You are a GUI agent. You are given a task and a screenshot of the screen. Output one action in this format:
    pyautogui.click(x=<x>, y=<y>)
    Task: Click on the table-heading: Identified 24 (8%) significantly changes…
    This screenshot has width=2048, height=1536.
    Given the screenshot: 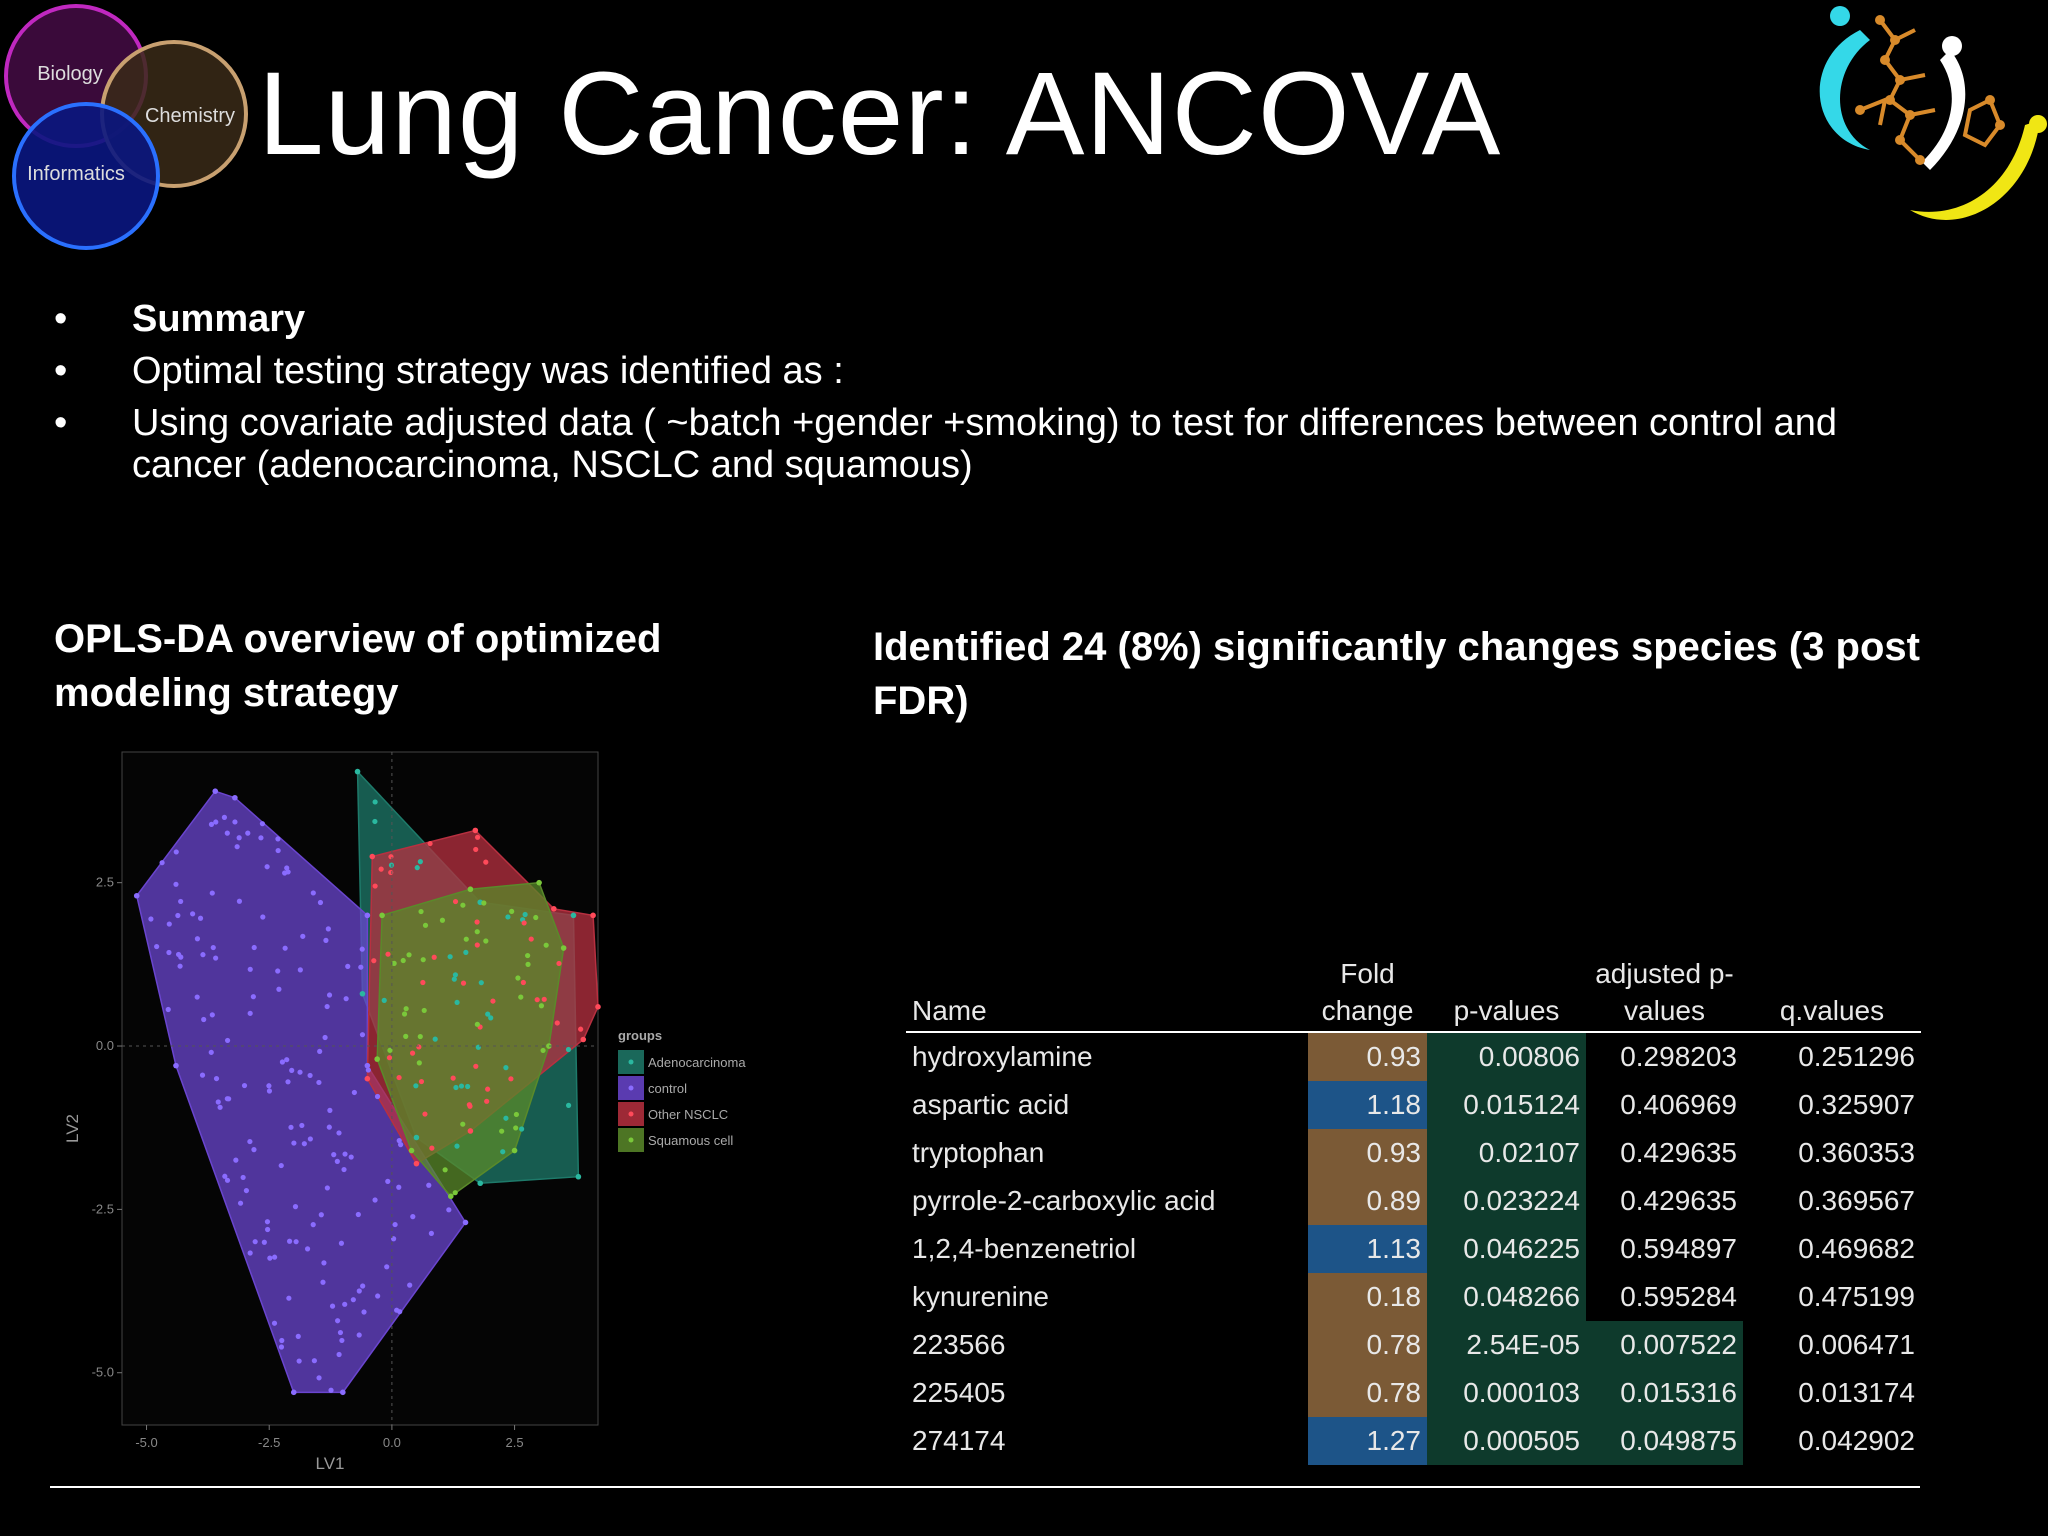 What is the action you would take?
    pyautogui.click(x=1396, y=674)
    